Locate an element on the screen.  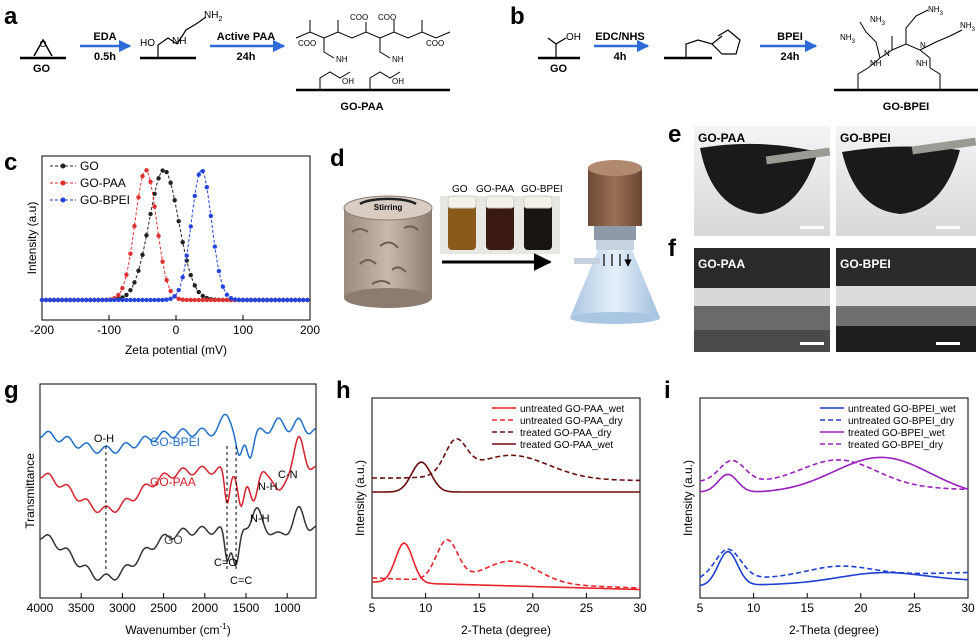
legend-label-h-0: untreated GO-PAA_wet is located at coordinates (572, 409).